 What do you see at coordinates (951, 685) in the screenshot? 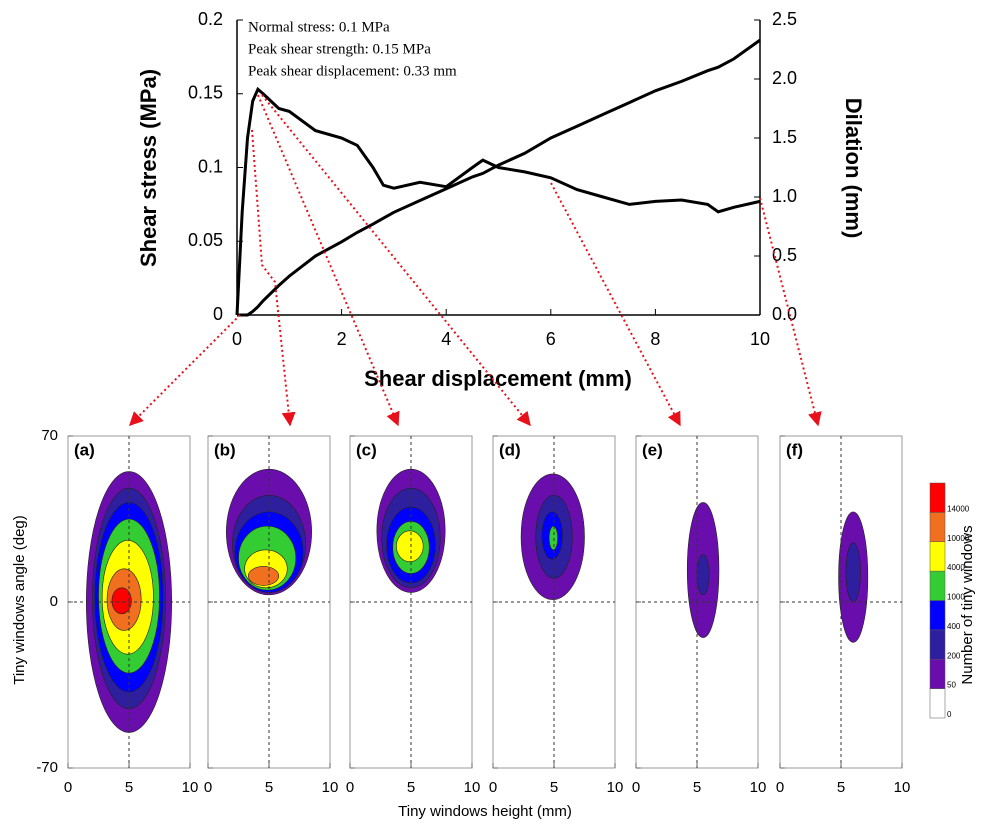
I see `colorbar-label: 50` at bounding box center [951, 685].